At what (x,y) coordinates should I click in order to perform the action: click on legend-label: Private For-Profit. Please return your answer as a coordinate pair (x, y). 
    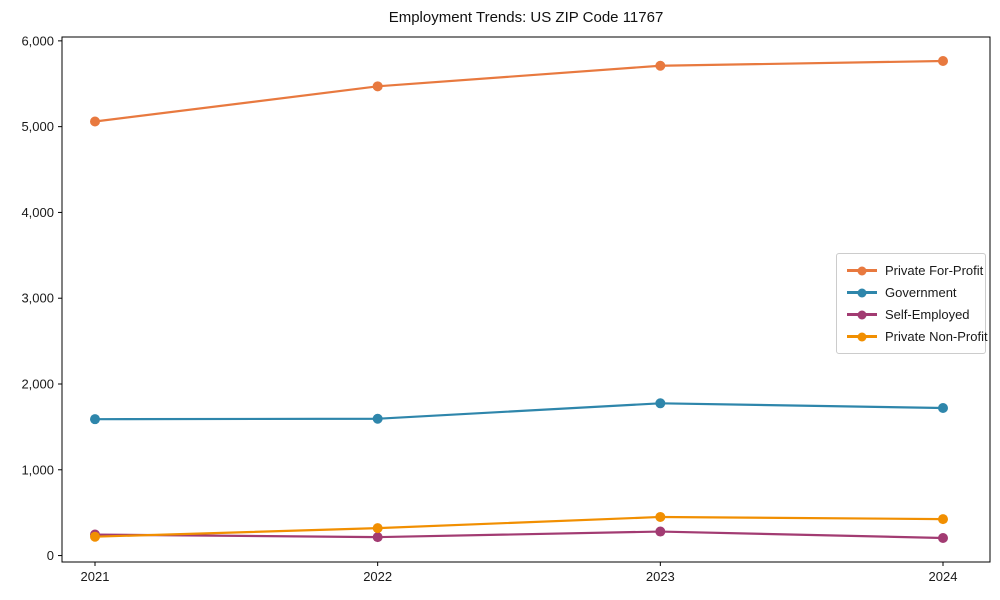
    Looking at the image, I should click on (934, 270).